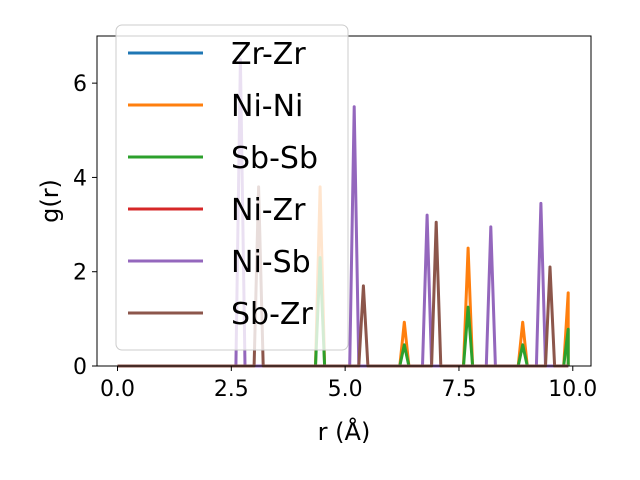  I want to click on legend-label: Sb-Sb, so click(274, 158).